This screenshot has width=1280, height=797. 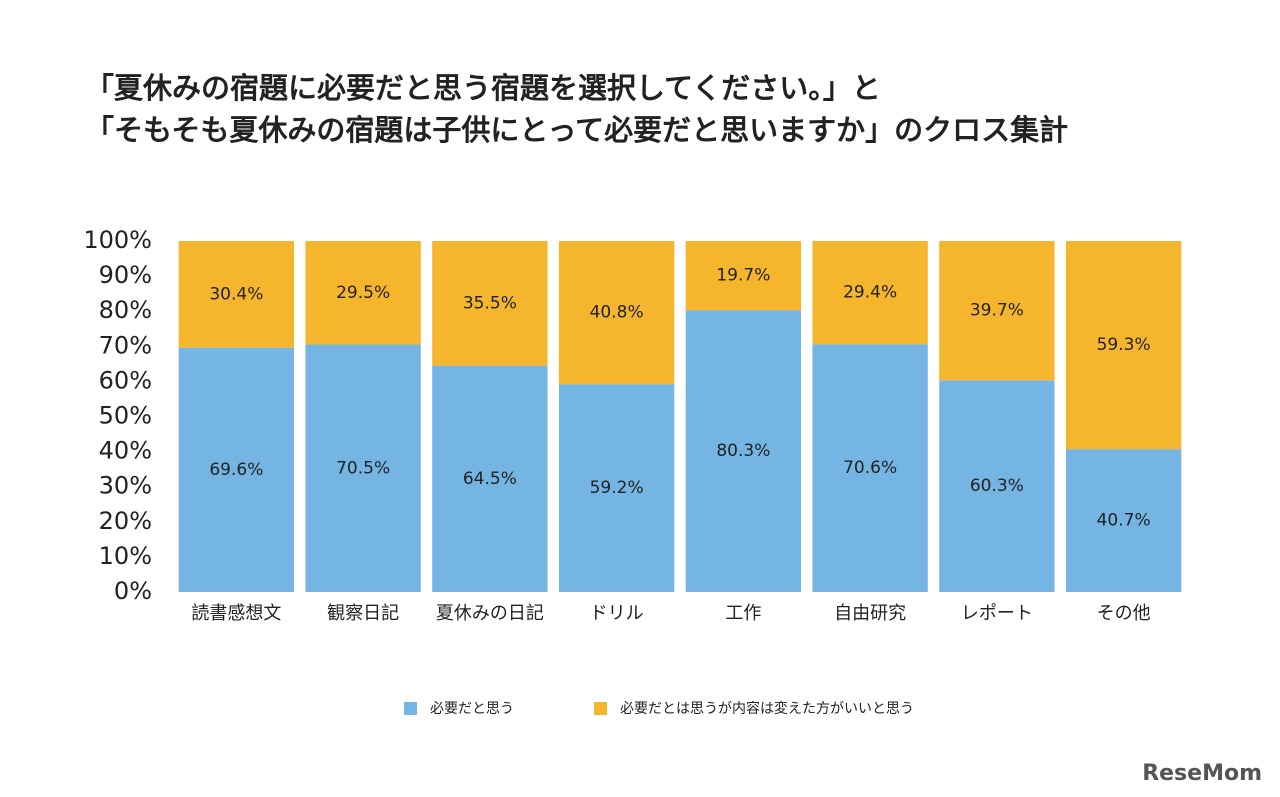 I want to click on watermark: ReseMom, so click(x=1202, y=773).